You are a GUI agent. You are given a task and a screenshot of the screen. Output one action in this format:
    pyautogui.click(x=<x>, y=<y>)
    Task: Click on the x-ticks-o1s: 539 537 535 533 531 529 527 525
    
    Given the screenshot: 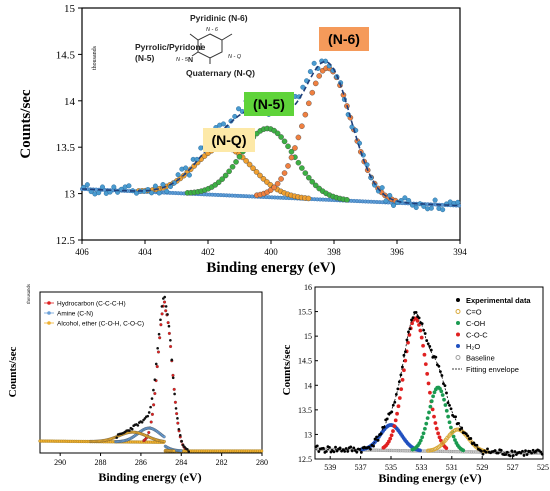 What is the action you would take?
    pyautogui.click(x=436, y=464)
    